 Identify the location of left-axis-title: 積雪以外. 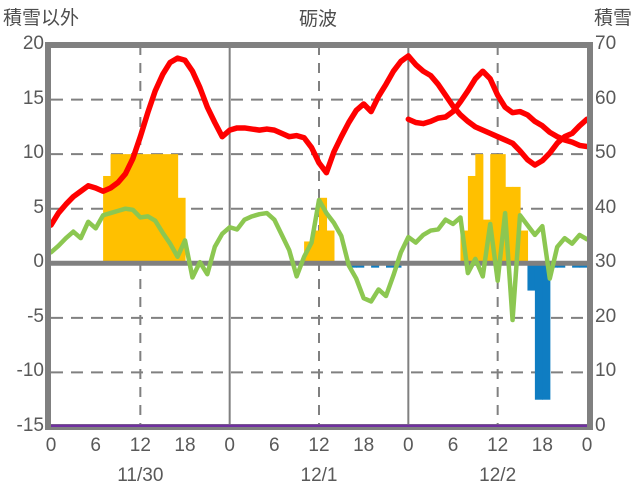
(41, 18).